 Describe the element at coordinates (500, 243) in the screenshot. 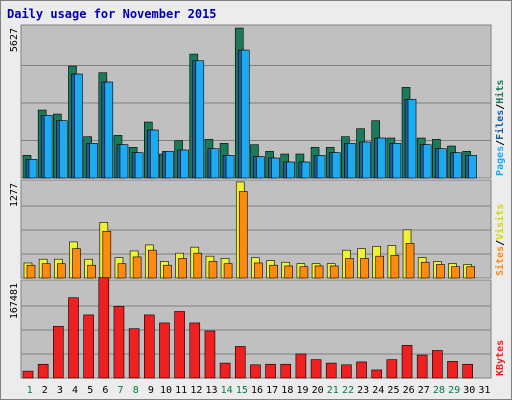

I see `legend-item-visits-sites-1: /` at that location.